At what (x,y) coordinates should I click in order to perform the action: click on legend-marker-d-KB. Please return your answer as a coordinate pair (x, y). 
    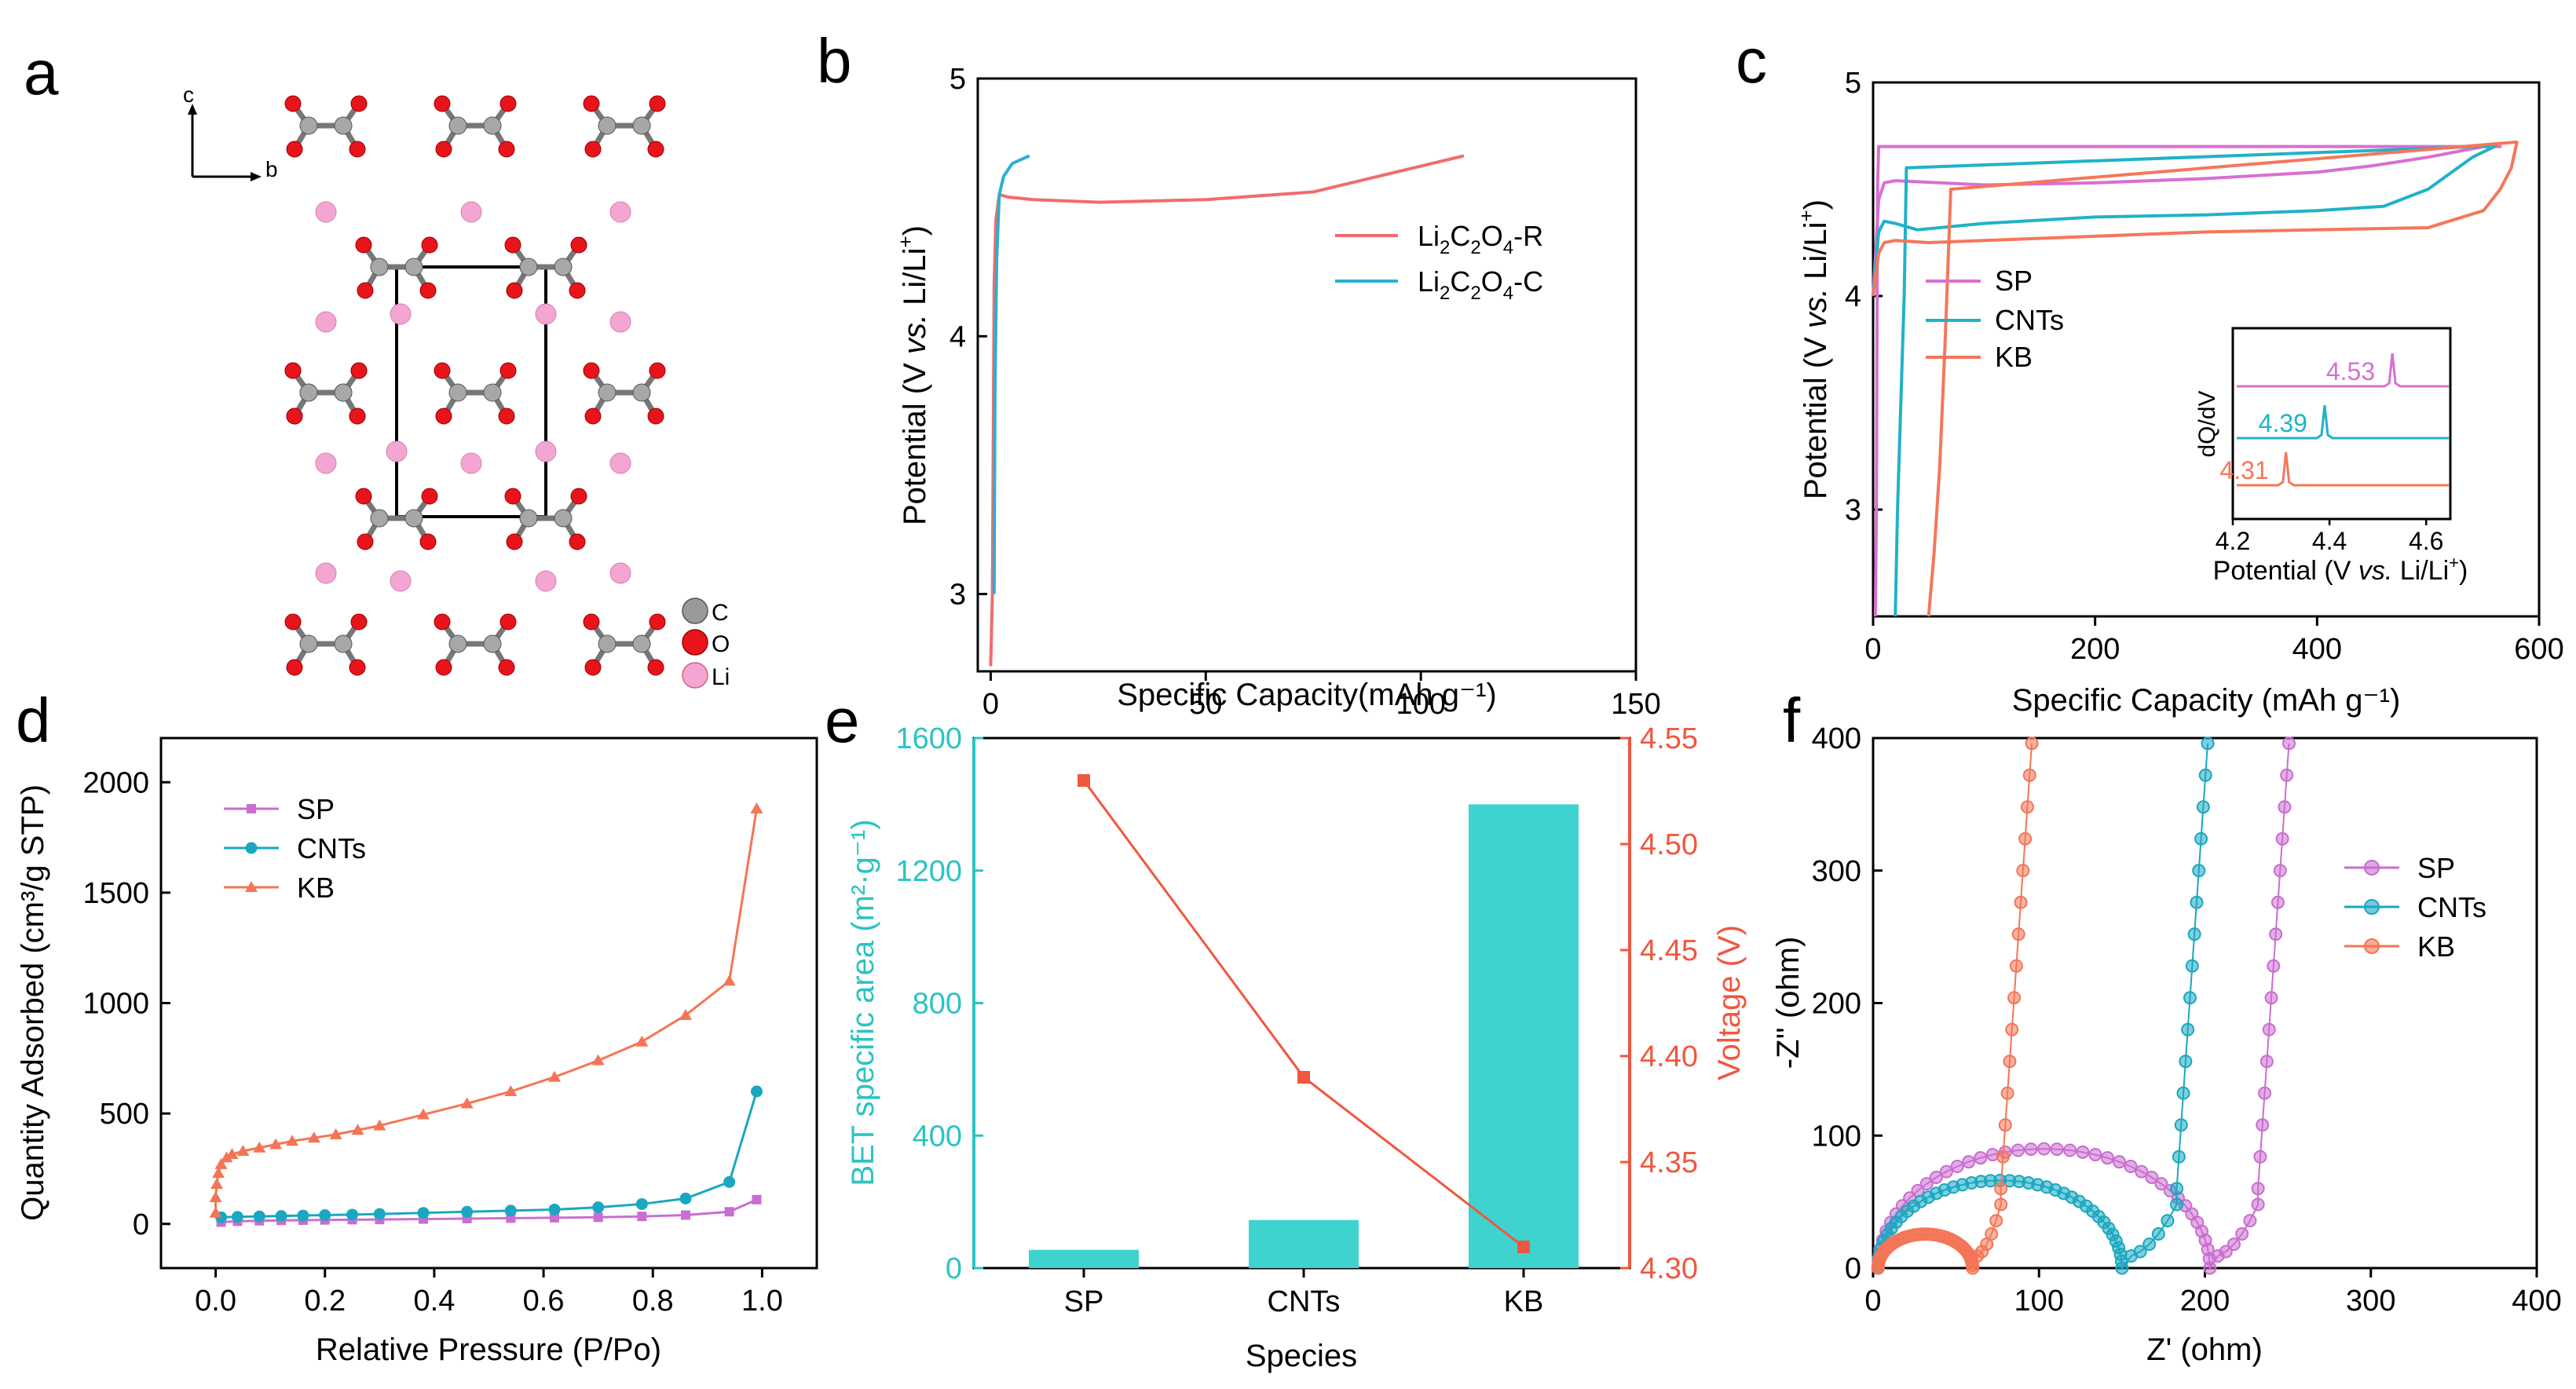
    Looking at the image, I should click on (251, 886).